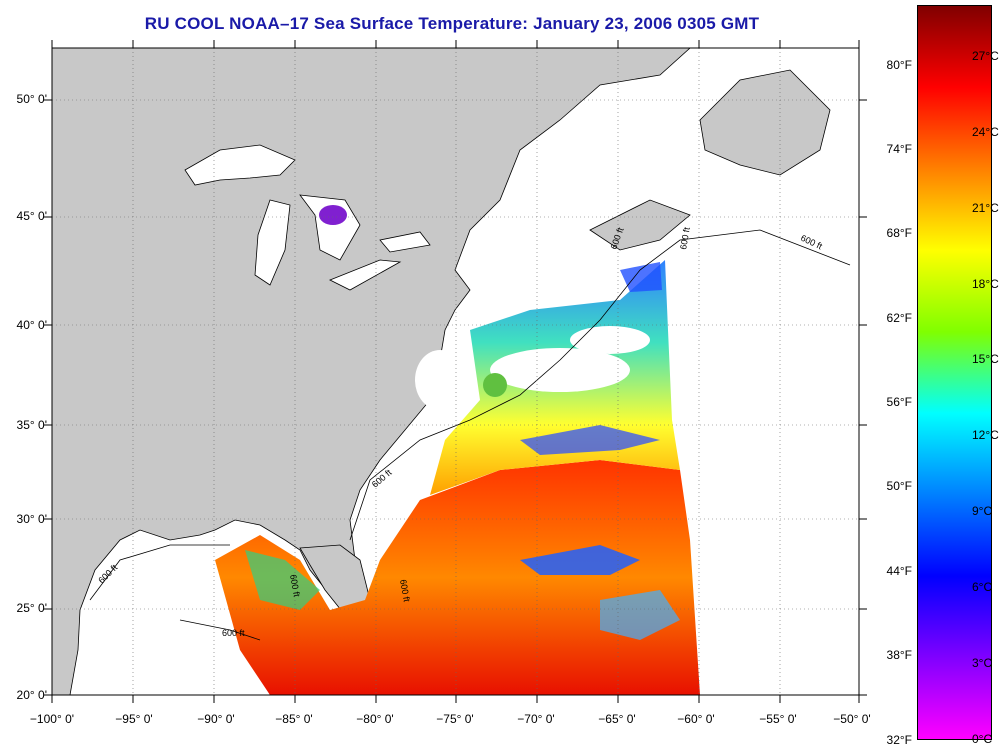 The image size is (1008, 754). I want to click on lake-superior, so click(240, 165).